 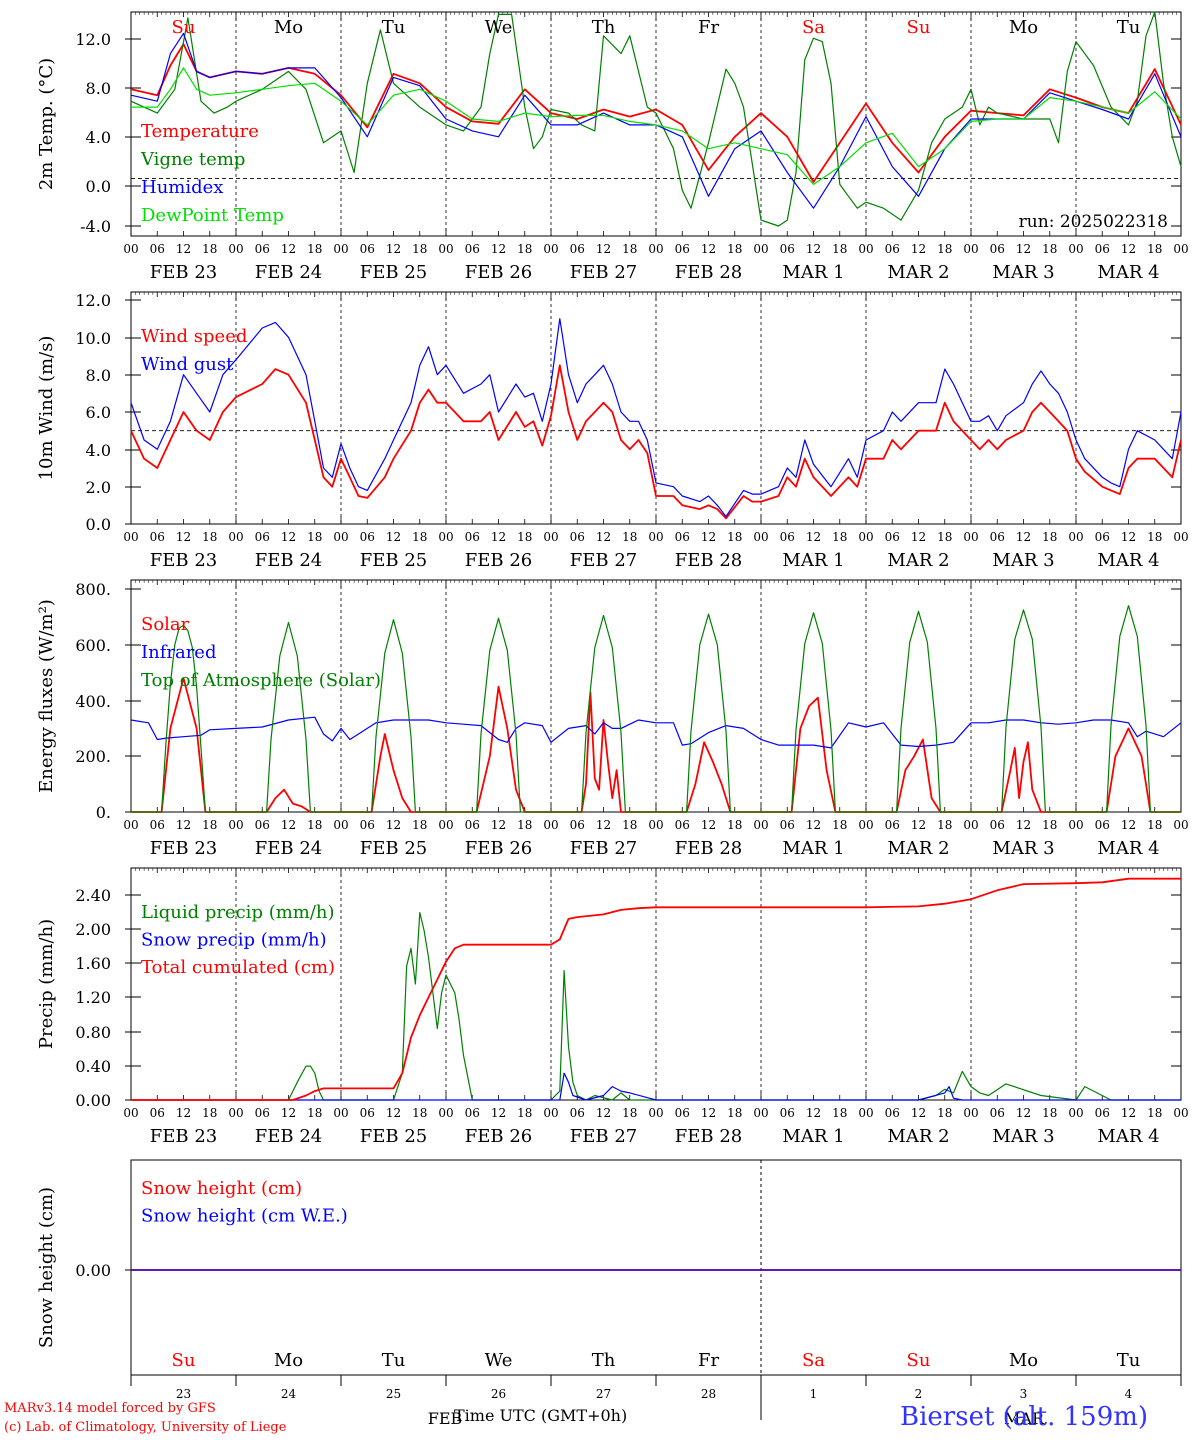 I want to click on panel-2-y-tick-label: 6.0, so click(x=98, y=412).